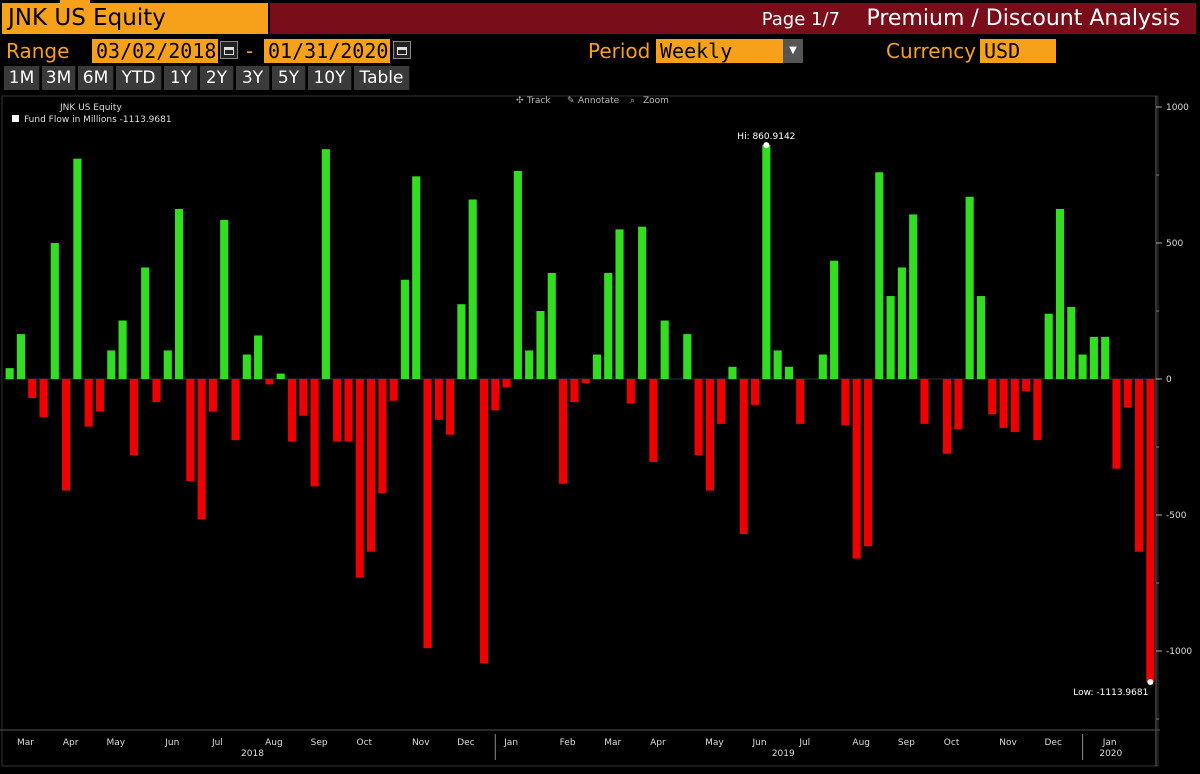  I want to click on page-title: Premium / Discount Analysis, so click(1023, 18).